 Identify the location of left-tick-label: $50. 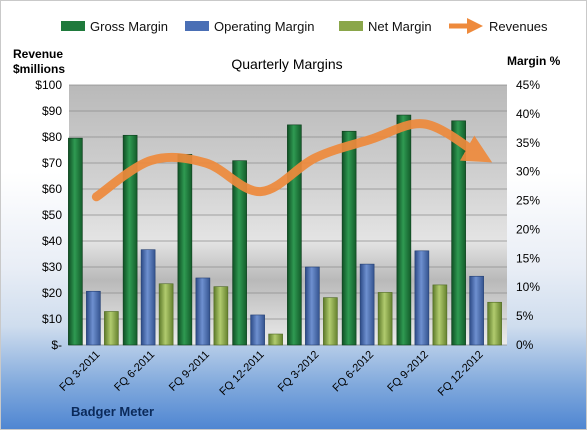
(52, 215).